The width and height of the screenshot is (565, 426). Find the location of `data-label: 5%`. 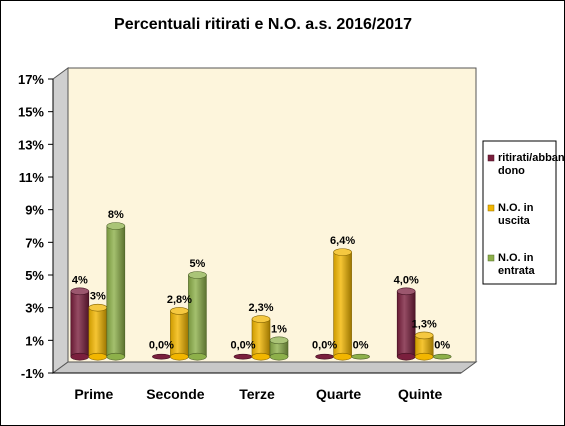

data-label: 5% is located at coordinates (197, 264).